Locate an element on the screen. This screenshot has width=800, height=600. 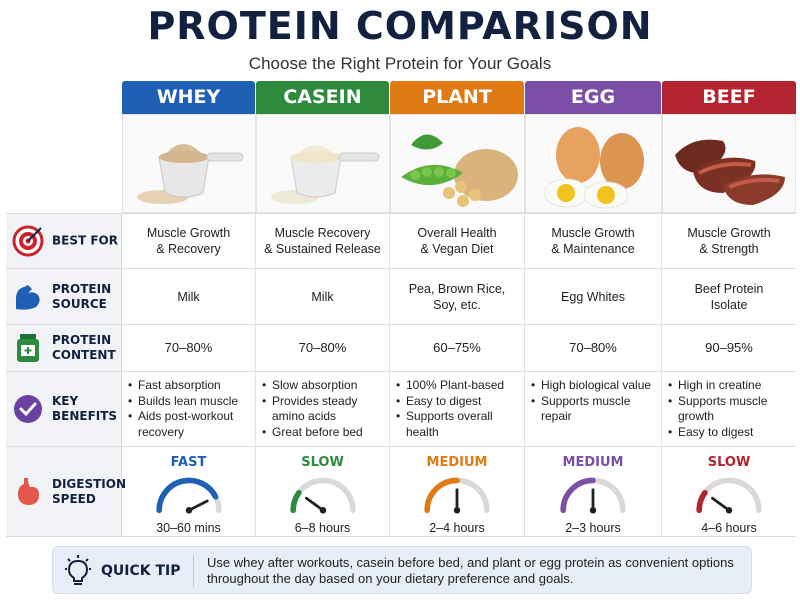
cell-best-for-casein: Muscle Recovery & Sustained Release is located at coordinates (323, 241).